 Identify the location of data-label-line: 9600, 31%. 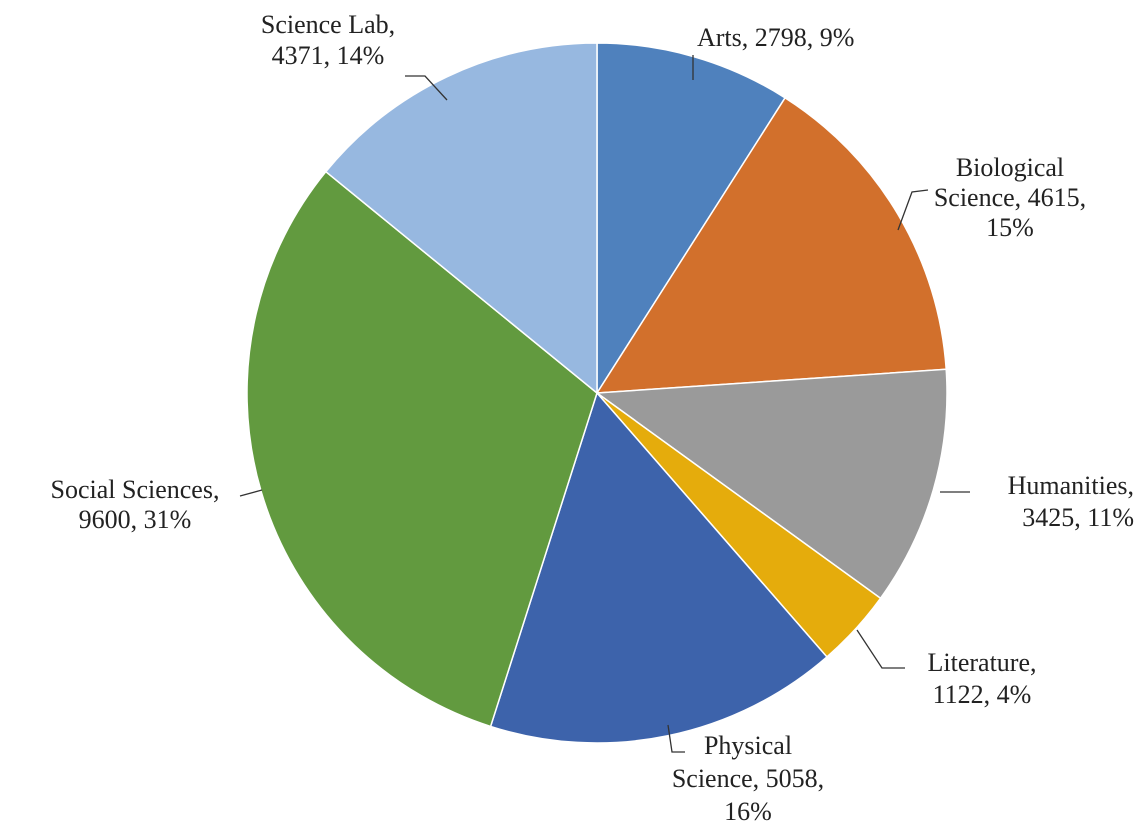
(135, 519).